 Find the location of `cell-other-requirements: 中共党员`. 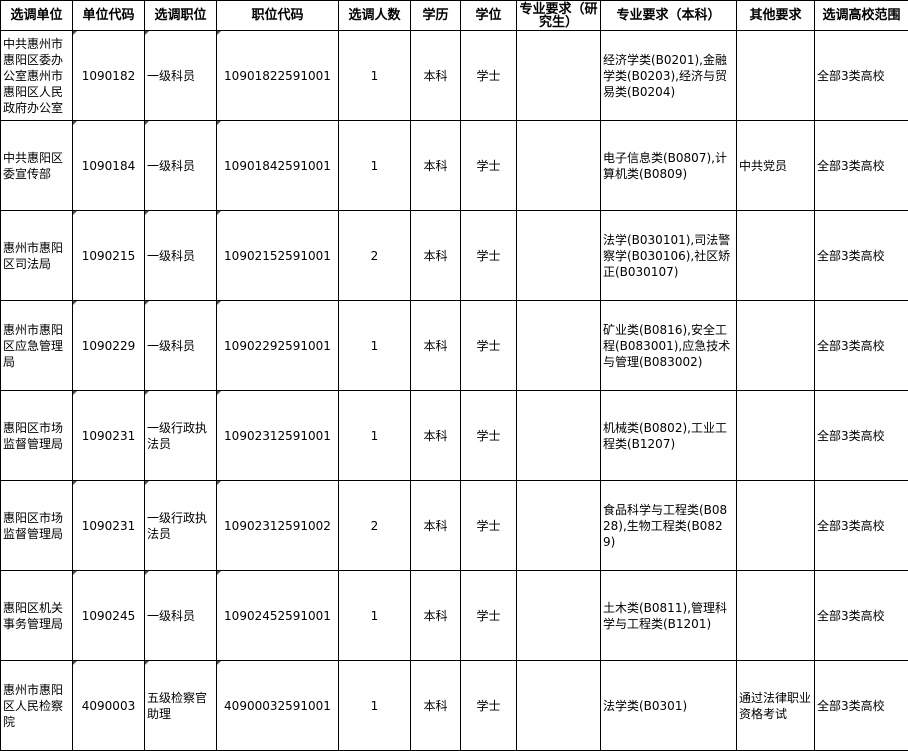

cell-other-requirements: 中共党员 is located at coordinates (775, 165).